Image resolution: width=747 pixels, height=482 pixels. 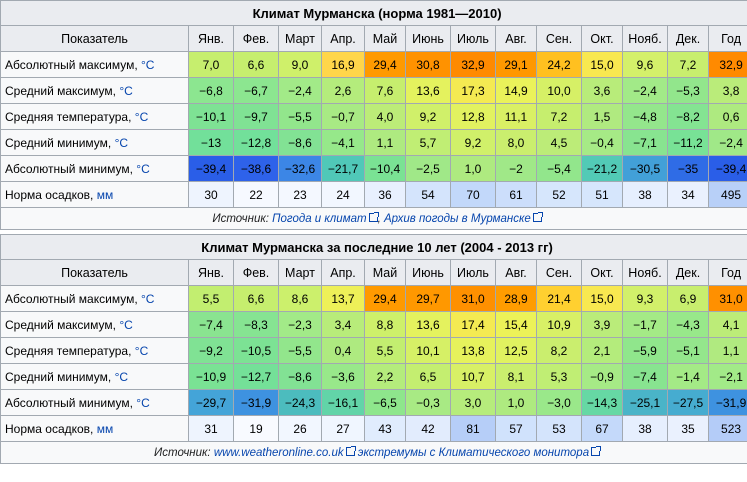 I want to click on month-value-cell: 8,8, so click(x=385, y=324).